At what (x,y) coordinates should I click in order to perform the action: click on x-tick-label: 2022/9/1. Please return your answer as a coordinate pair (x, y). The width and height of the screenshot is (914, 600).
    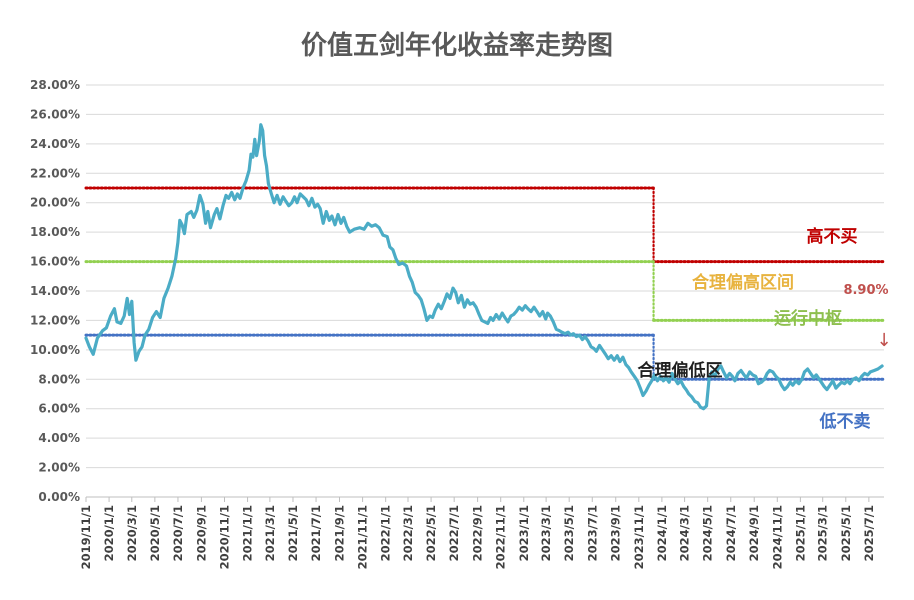
    Looking at the image, I should click on (478, 533).